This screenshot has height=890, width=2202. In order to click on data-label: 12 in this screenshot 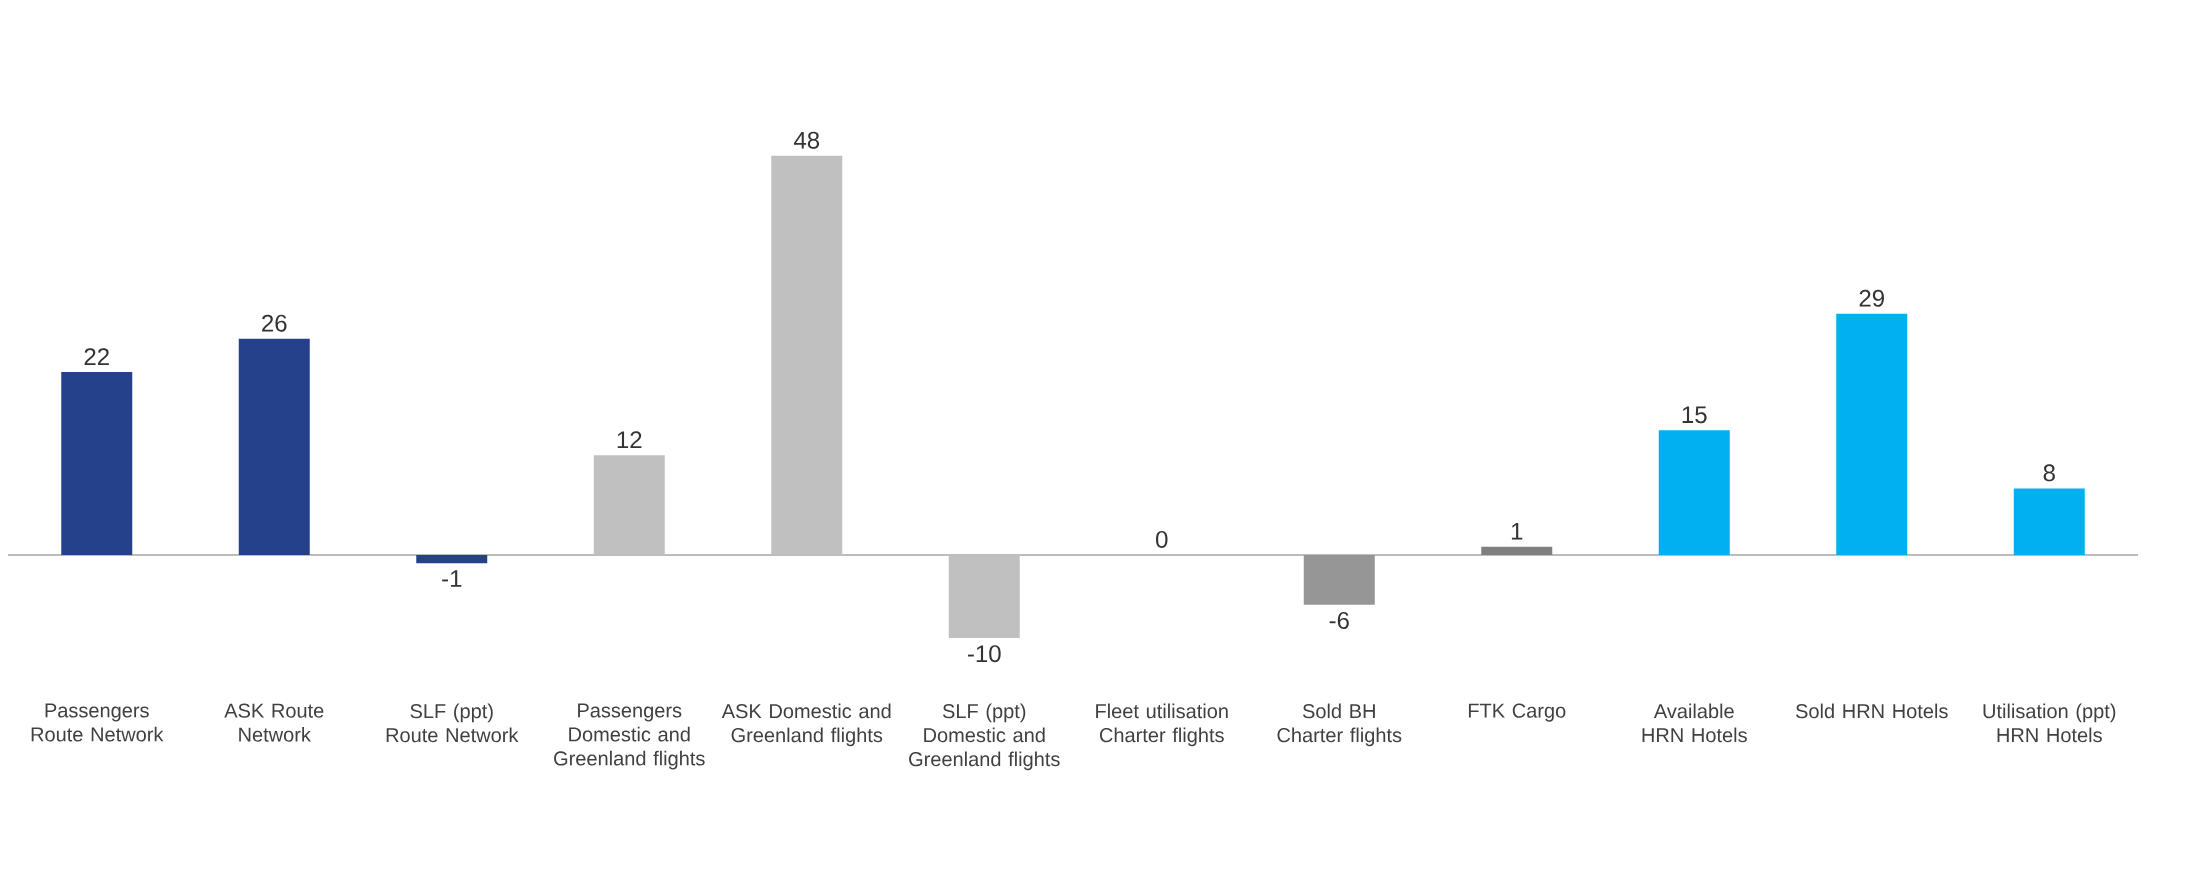, I will do `click(629, 440)`.